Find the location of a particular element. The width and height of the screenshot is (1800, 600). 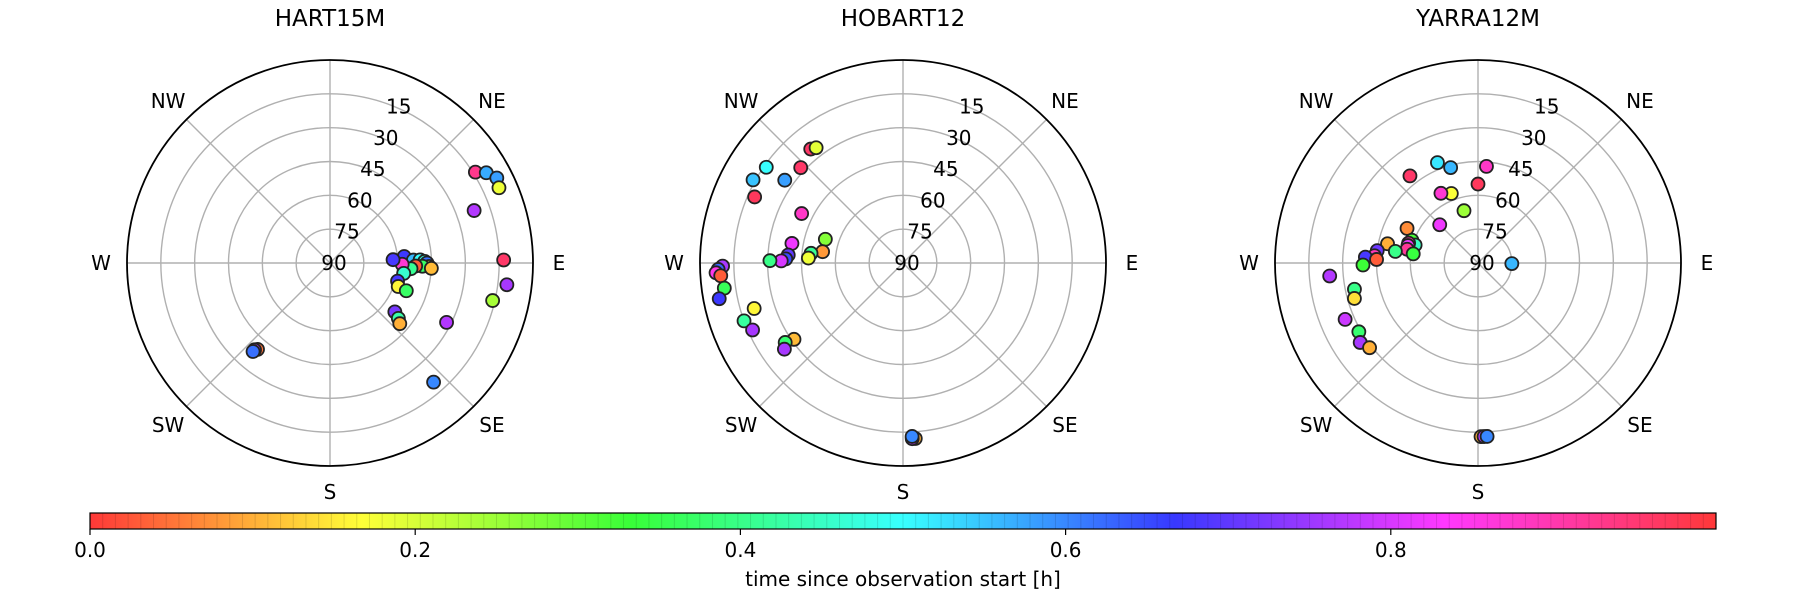

chart-title: HOBART12 is located at coordinates (903, 19).